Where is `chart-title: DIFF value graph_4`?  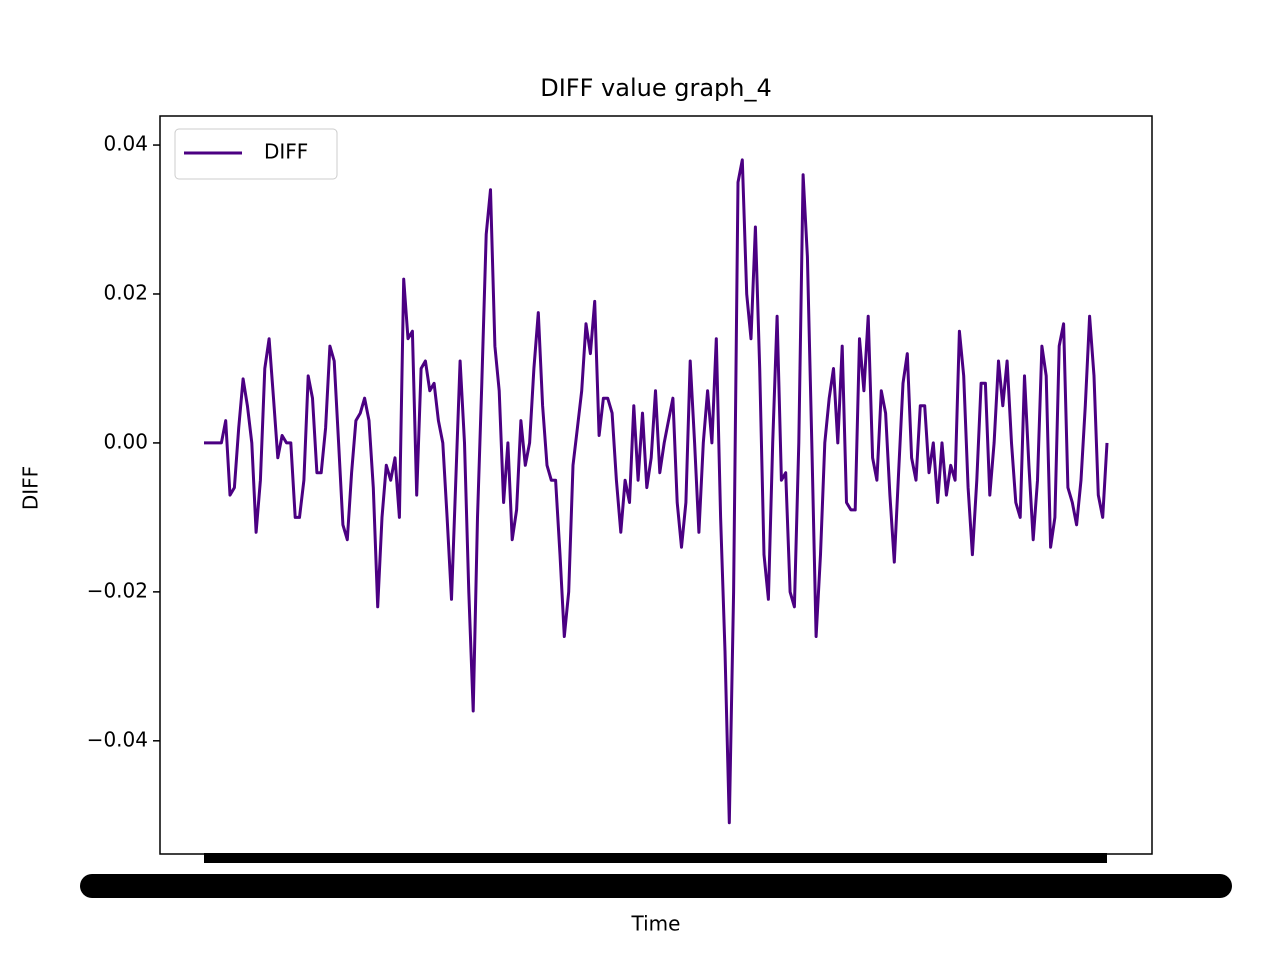 chart-title: DIFF value graph_4 is located at coordinates (656, 88).